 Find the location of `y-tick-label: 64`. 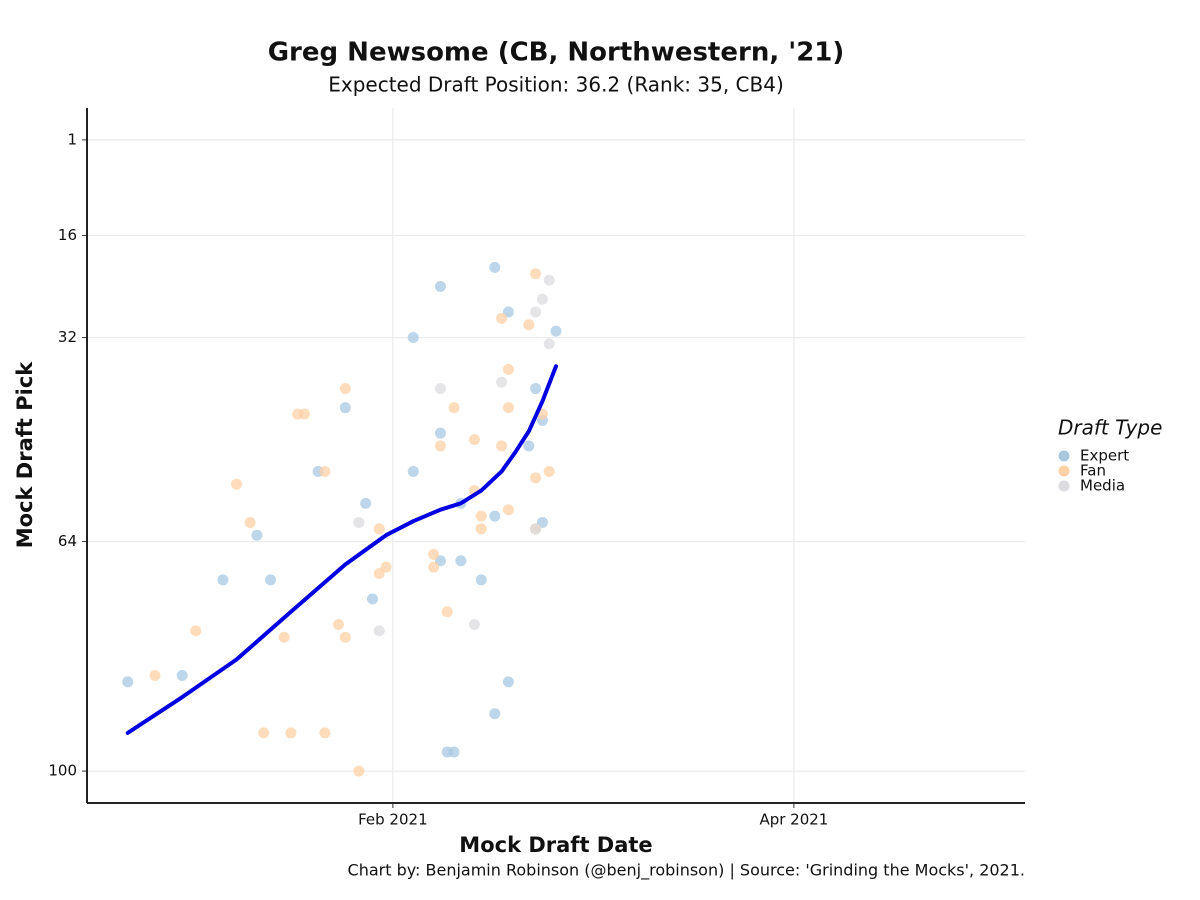

y-tick-label: 64 is located at coordinates (67, 541).